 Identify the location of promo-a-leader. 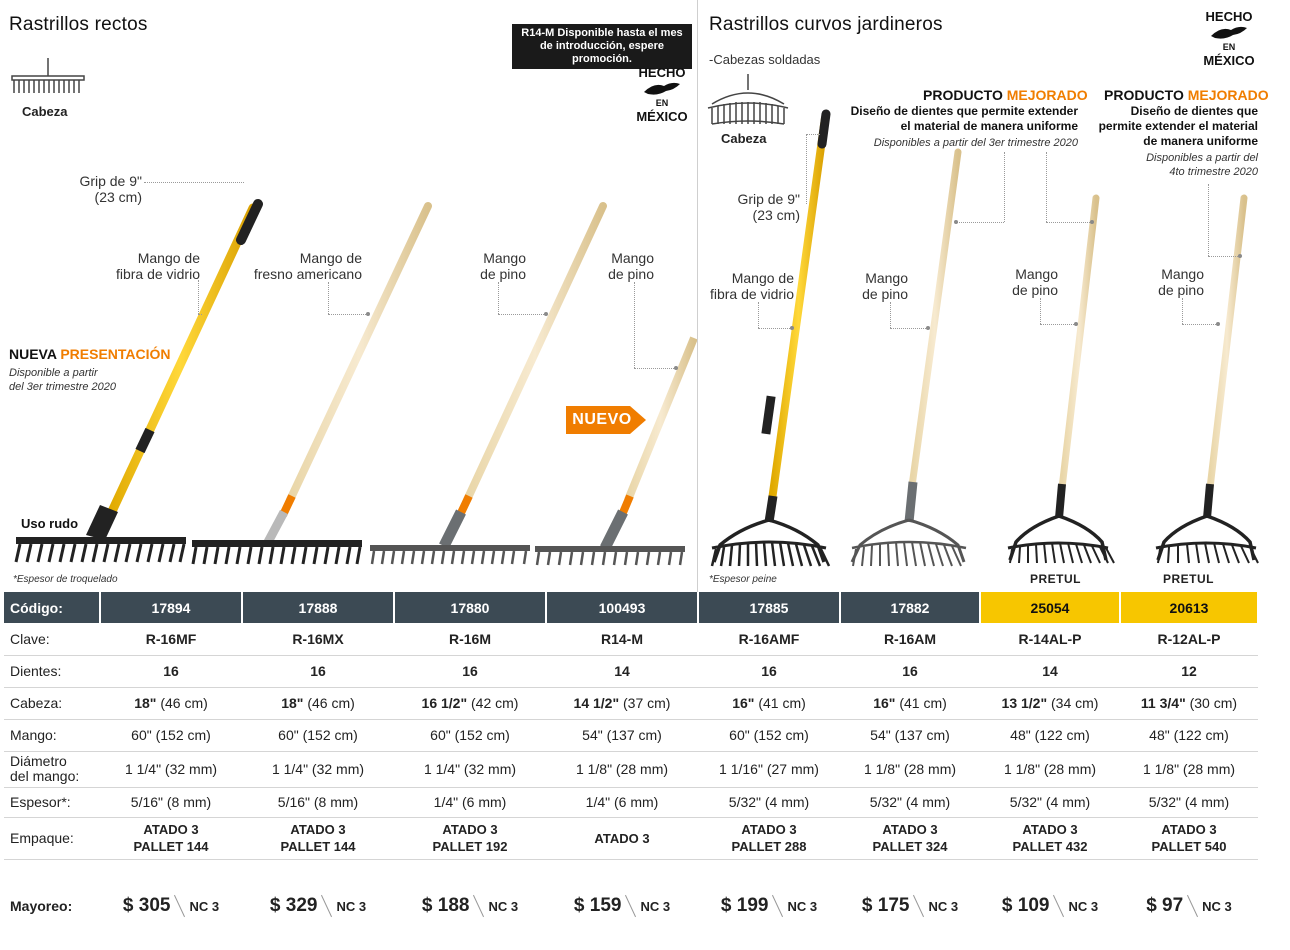
(1004, 187).